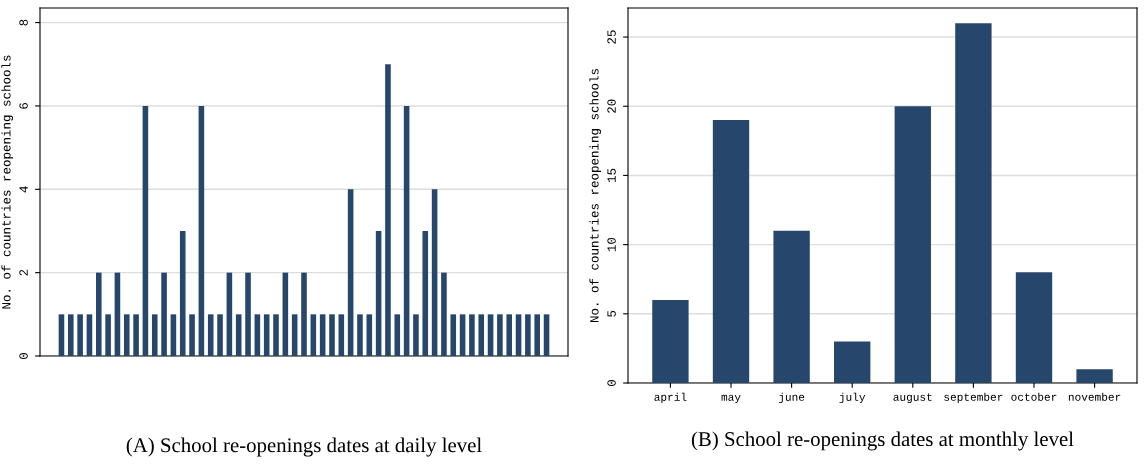  I want to click on y-tick-label: 4, so click(23, 189).